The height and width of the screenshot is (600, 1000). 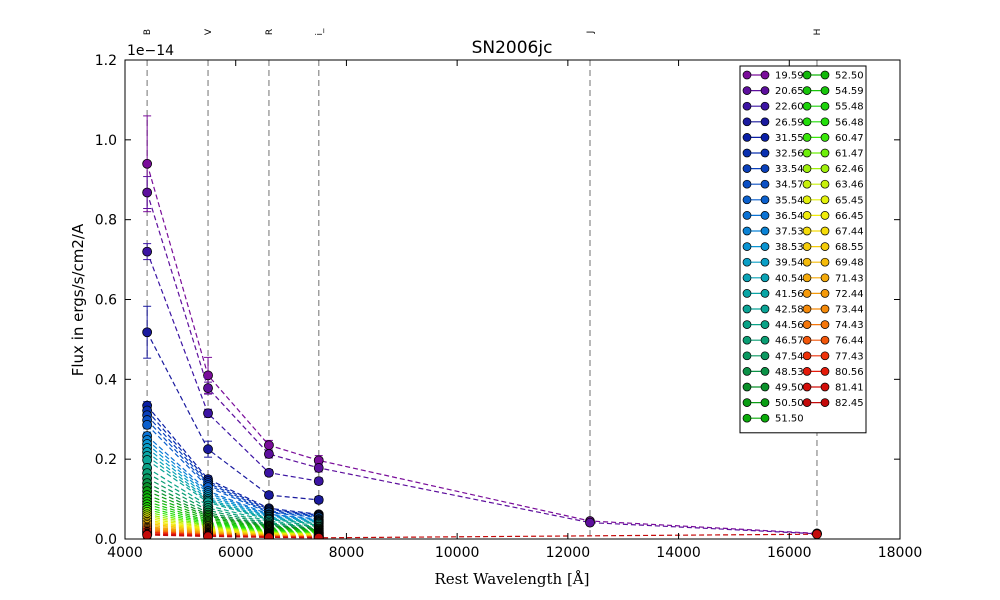 I want to click on band-label-i_: i_, so click(x=320, y=32).